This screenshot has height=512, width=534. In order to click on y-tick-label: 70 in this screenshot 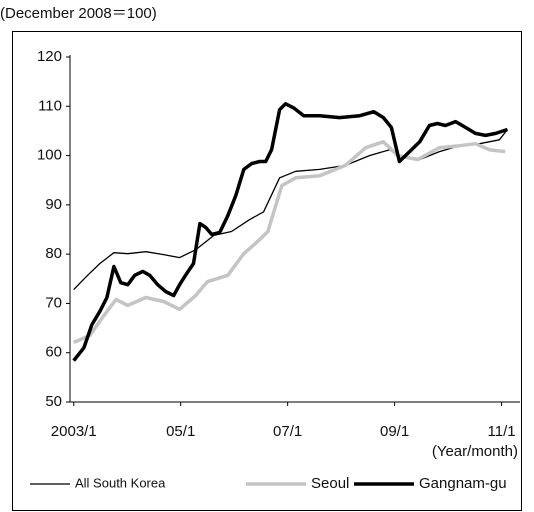, I will do `click(53, 302)`.